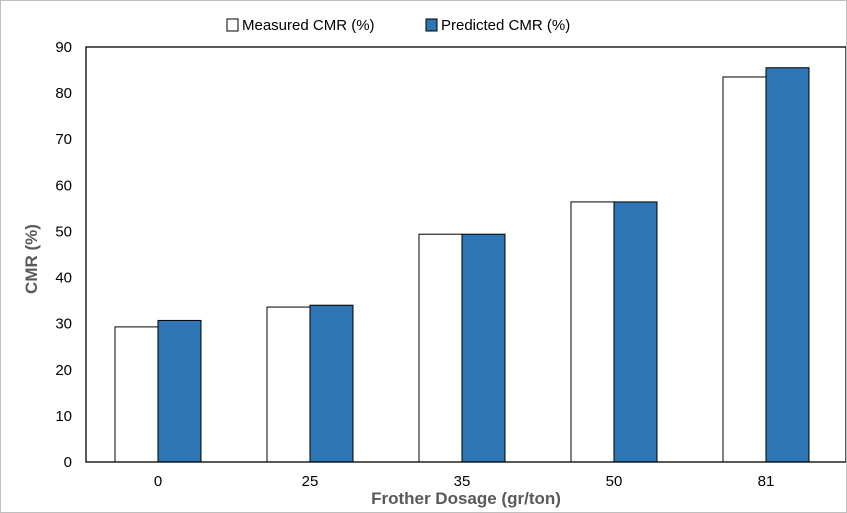 The image size is (847, 513). I want to click on legend-label-measured: Measured CMR (%), so click(308, 25).